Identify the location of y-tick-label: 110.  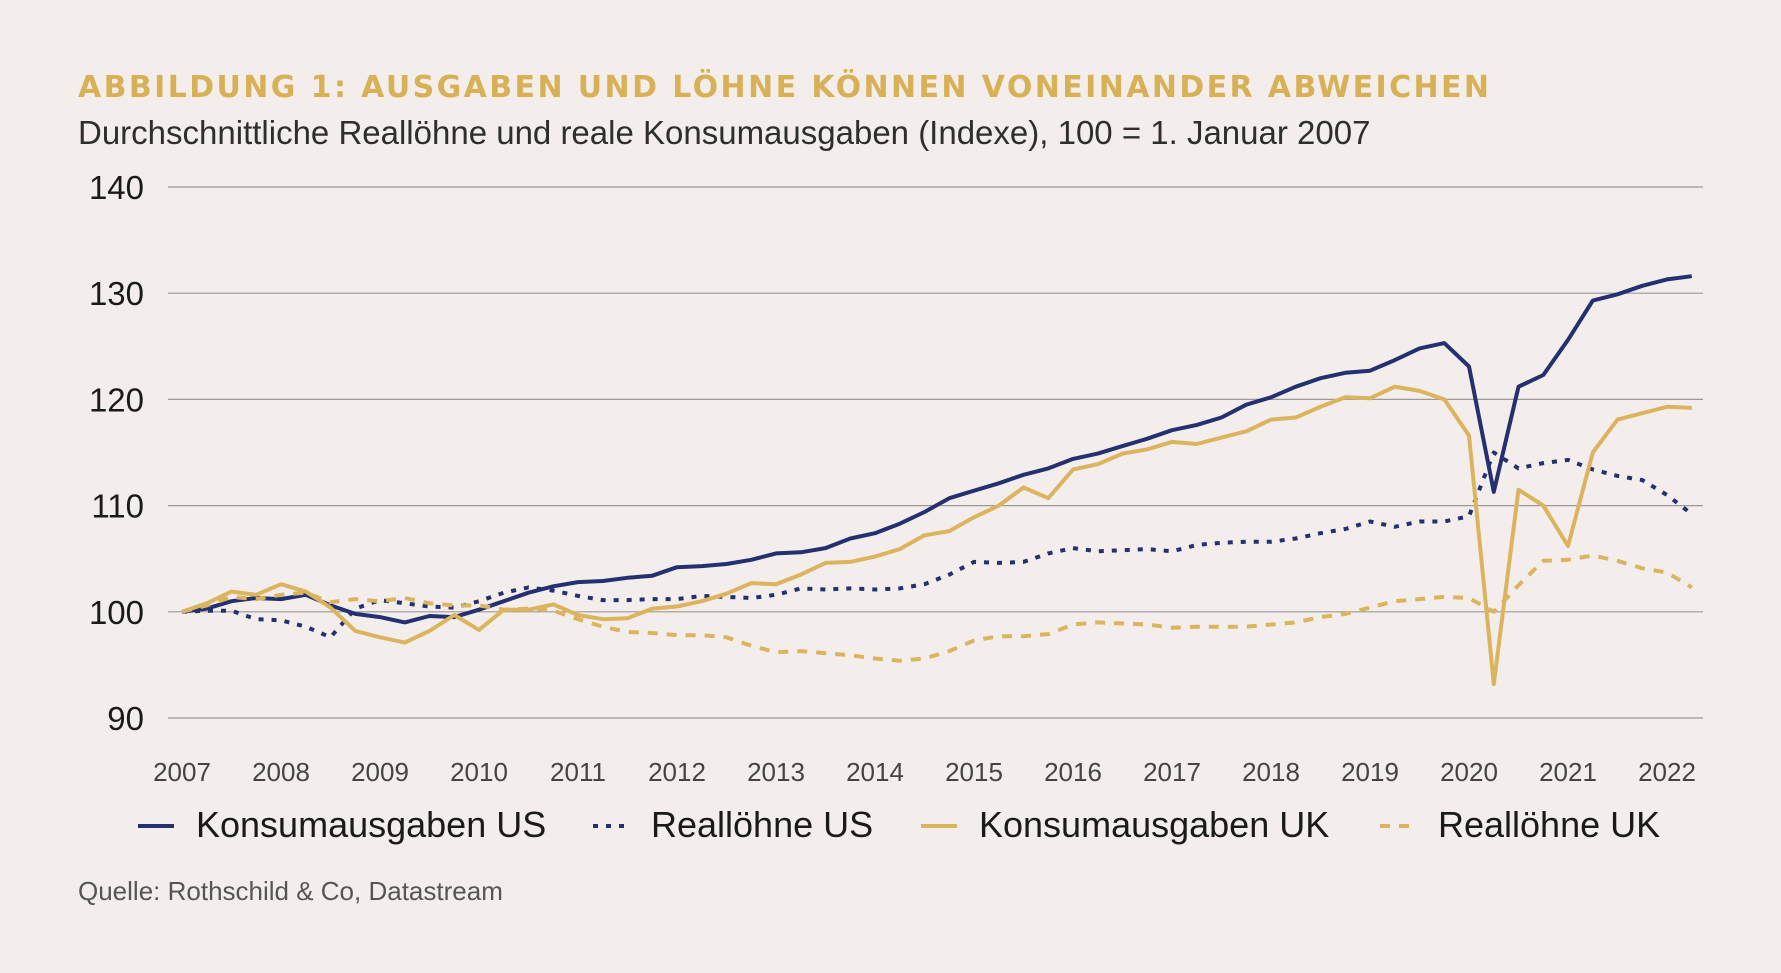
(117, 506).